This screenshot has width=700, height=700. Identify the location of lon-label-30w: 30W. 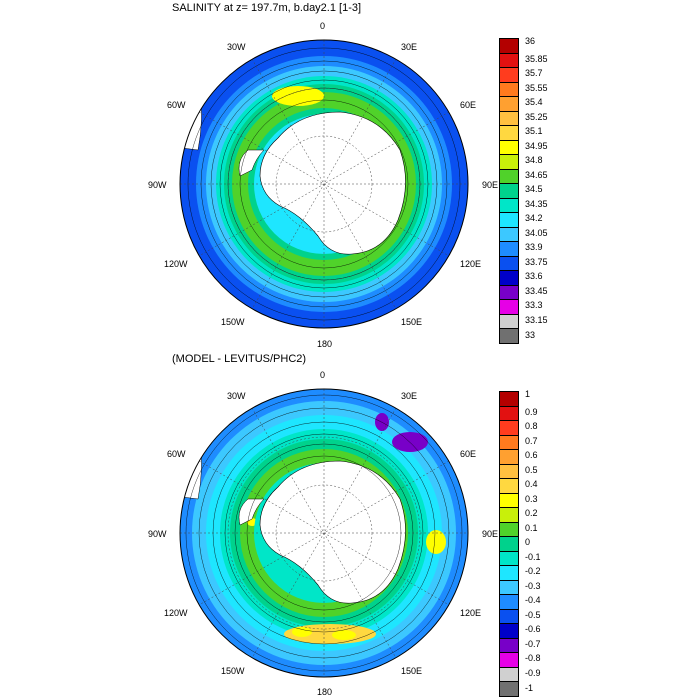
(236, 47).